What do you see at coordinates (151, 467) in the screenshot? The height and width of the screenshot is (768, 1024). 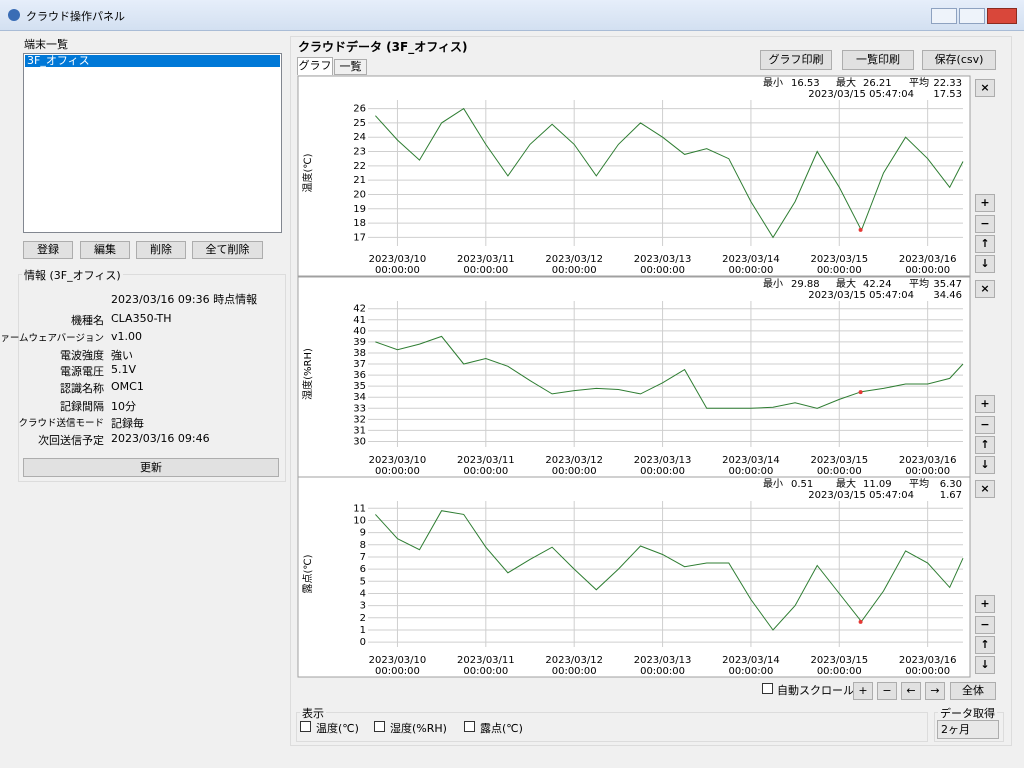 I see `update-button: 更新` at bounding box center [151, 467].